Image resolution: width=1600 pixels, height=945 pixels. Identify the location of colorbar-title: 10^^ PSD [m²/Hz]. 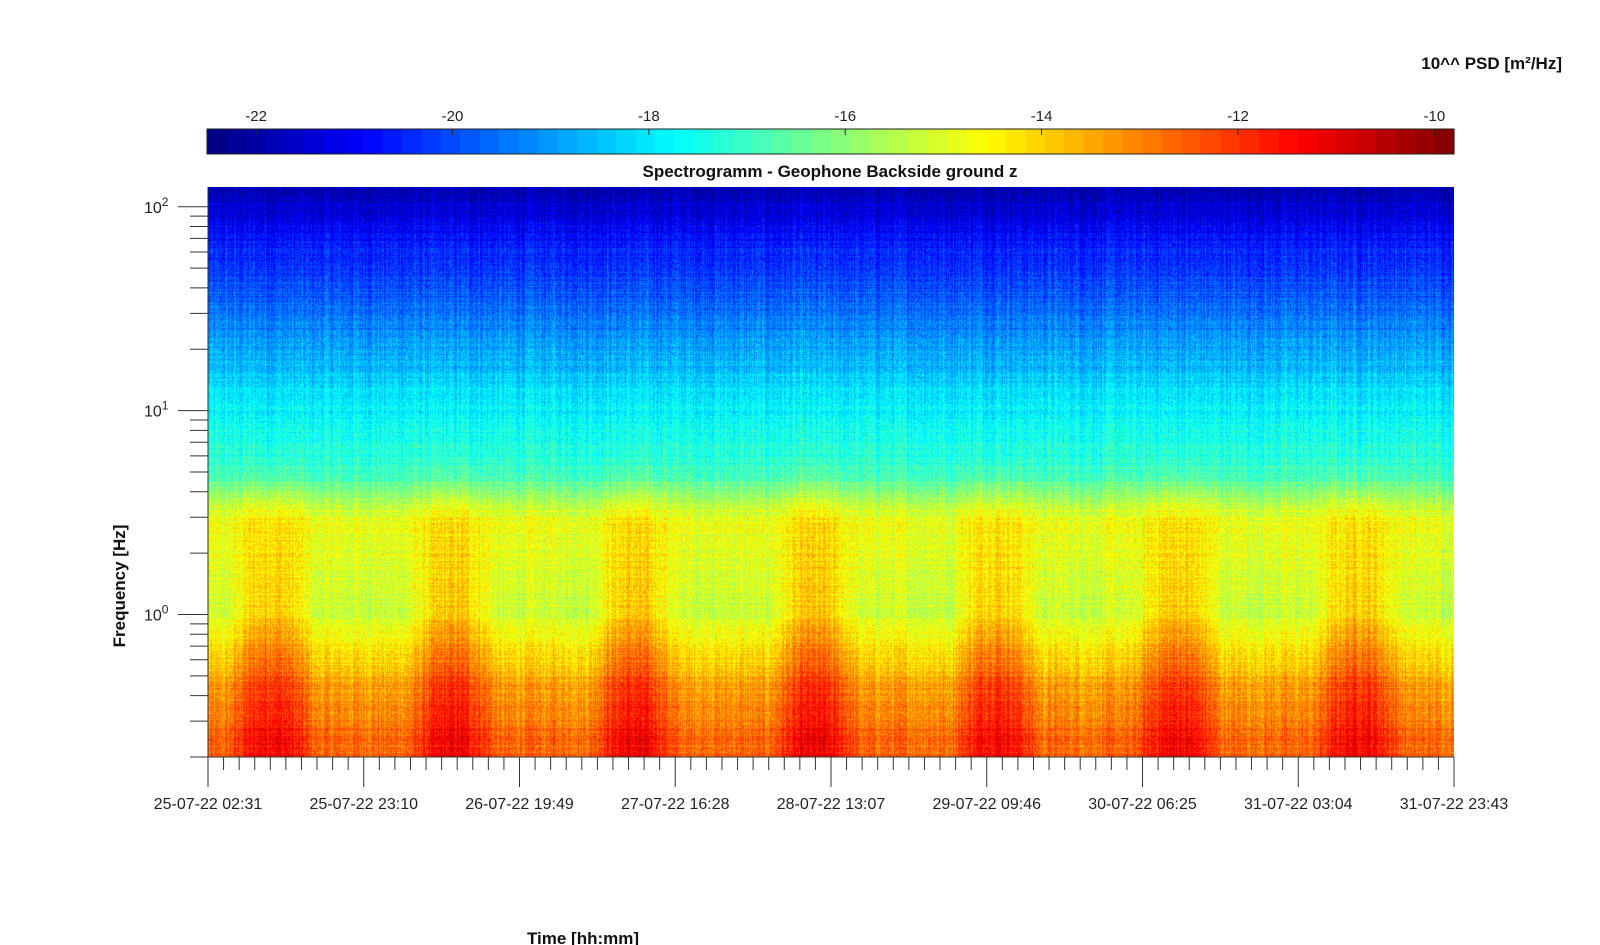
(1491, 63).